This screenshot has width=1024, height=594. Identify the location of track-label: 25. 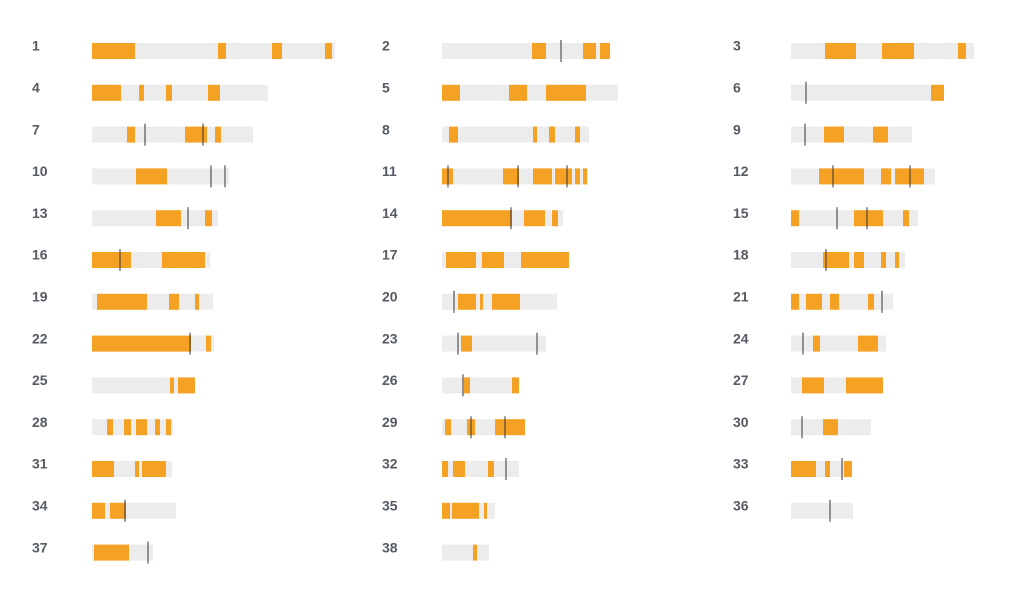
(40, 380).